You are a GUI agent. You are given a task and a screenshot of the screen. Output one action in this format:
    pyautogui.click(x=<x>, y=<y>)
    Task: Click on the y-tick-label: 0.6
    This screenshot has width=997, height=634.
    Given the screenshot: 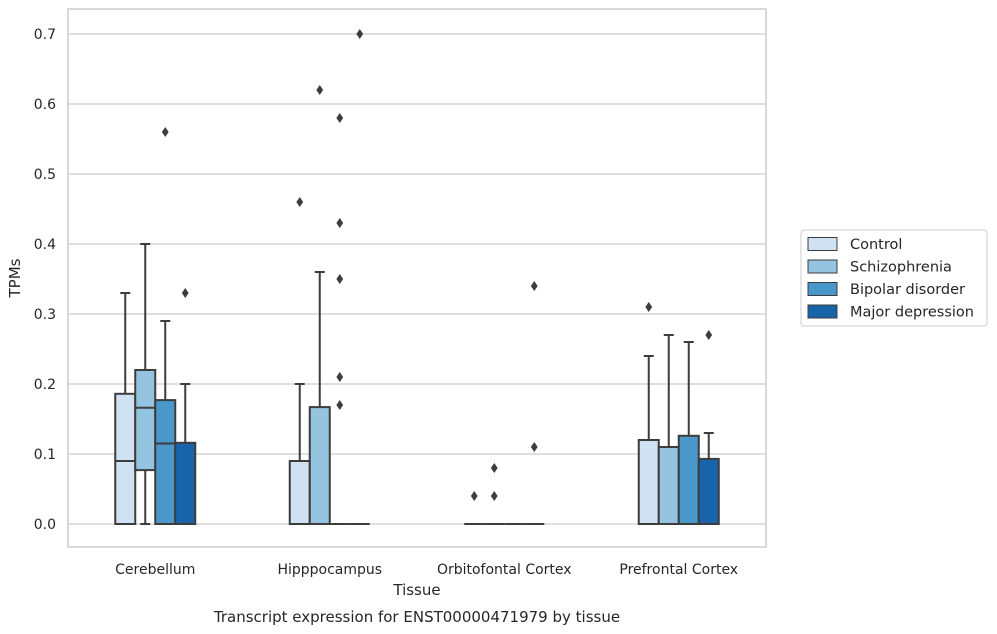 What is the action you would take?
    pyautogui.click(x=45, y=105)
    